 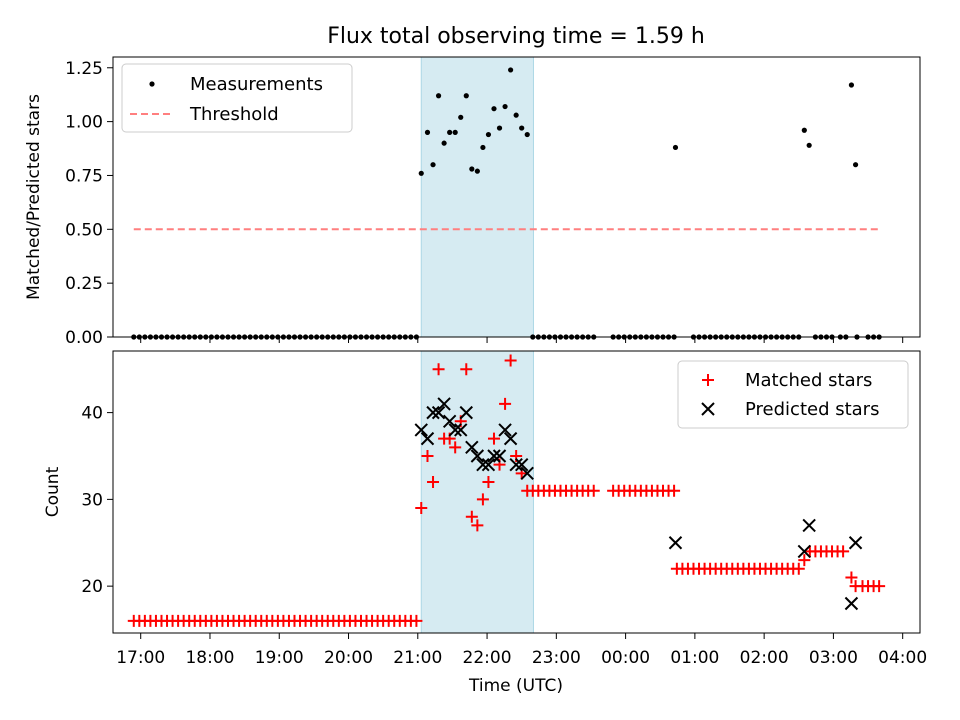 I want to click on top-y-tick-label: 0.25, so click(x=84, y=284).